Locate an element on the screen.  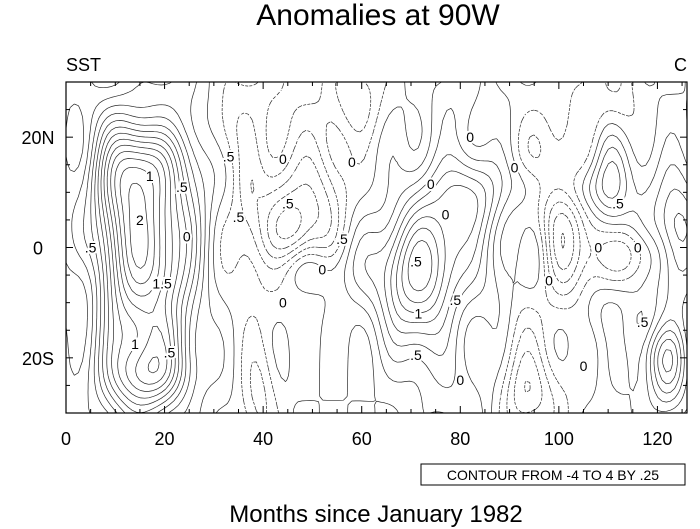
x-tick-label: 60 is located at coordinates (362, 439).